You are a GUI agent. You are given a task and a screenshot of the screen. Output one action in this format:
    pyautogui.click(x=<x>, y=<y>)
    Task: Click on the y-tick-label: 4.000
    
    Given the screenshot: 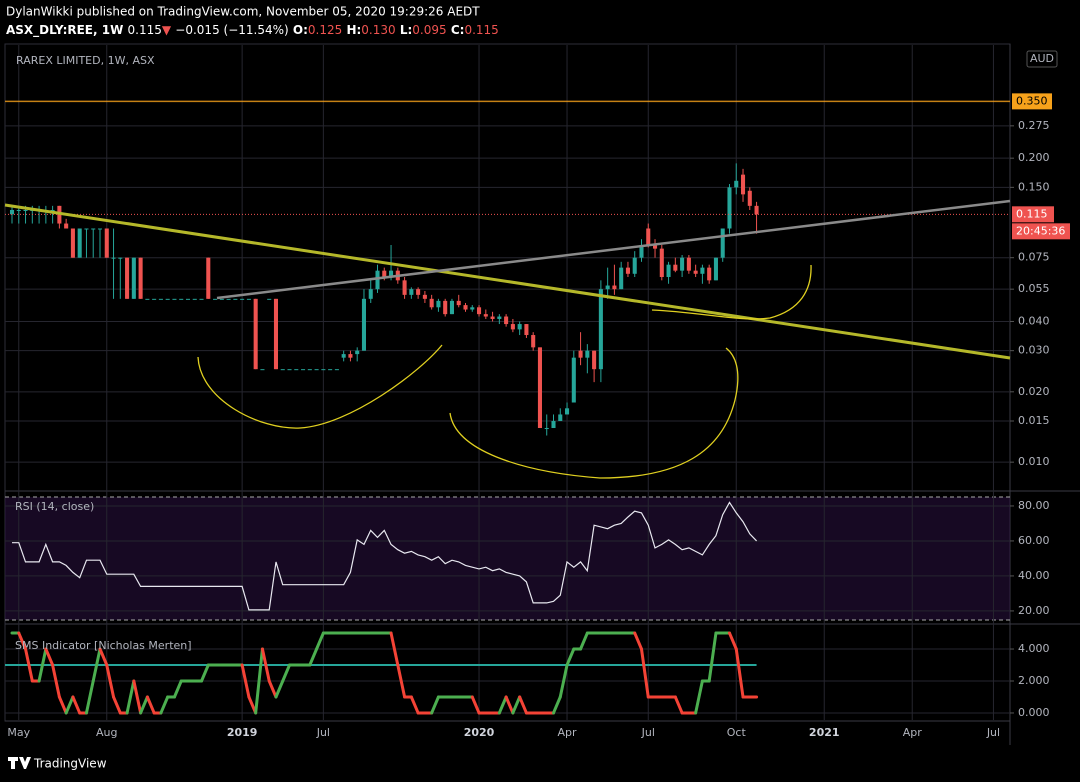 What is the action you would take?
    pyautogui.click(x=1034, y=648)
    